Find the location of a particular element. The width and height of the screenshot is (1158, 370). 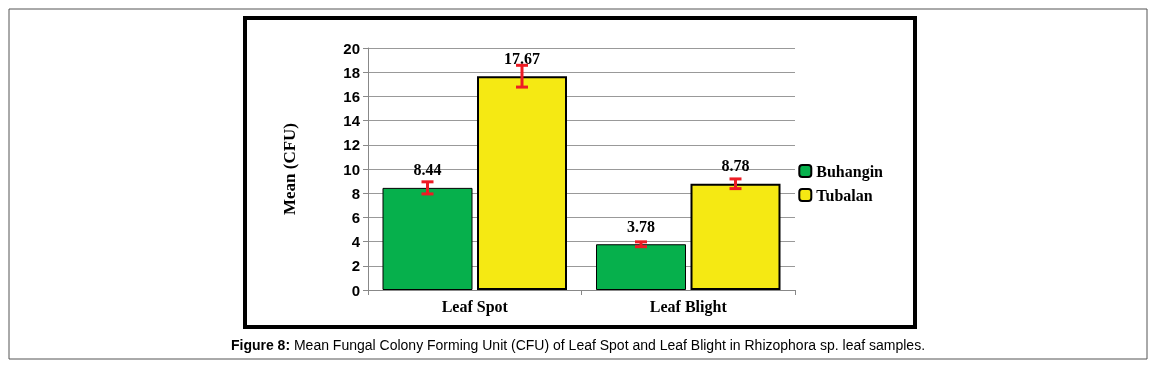

y-tick-label: 8 is located at coordinates (355, 193).